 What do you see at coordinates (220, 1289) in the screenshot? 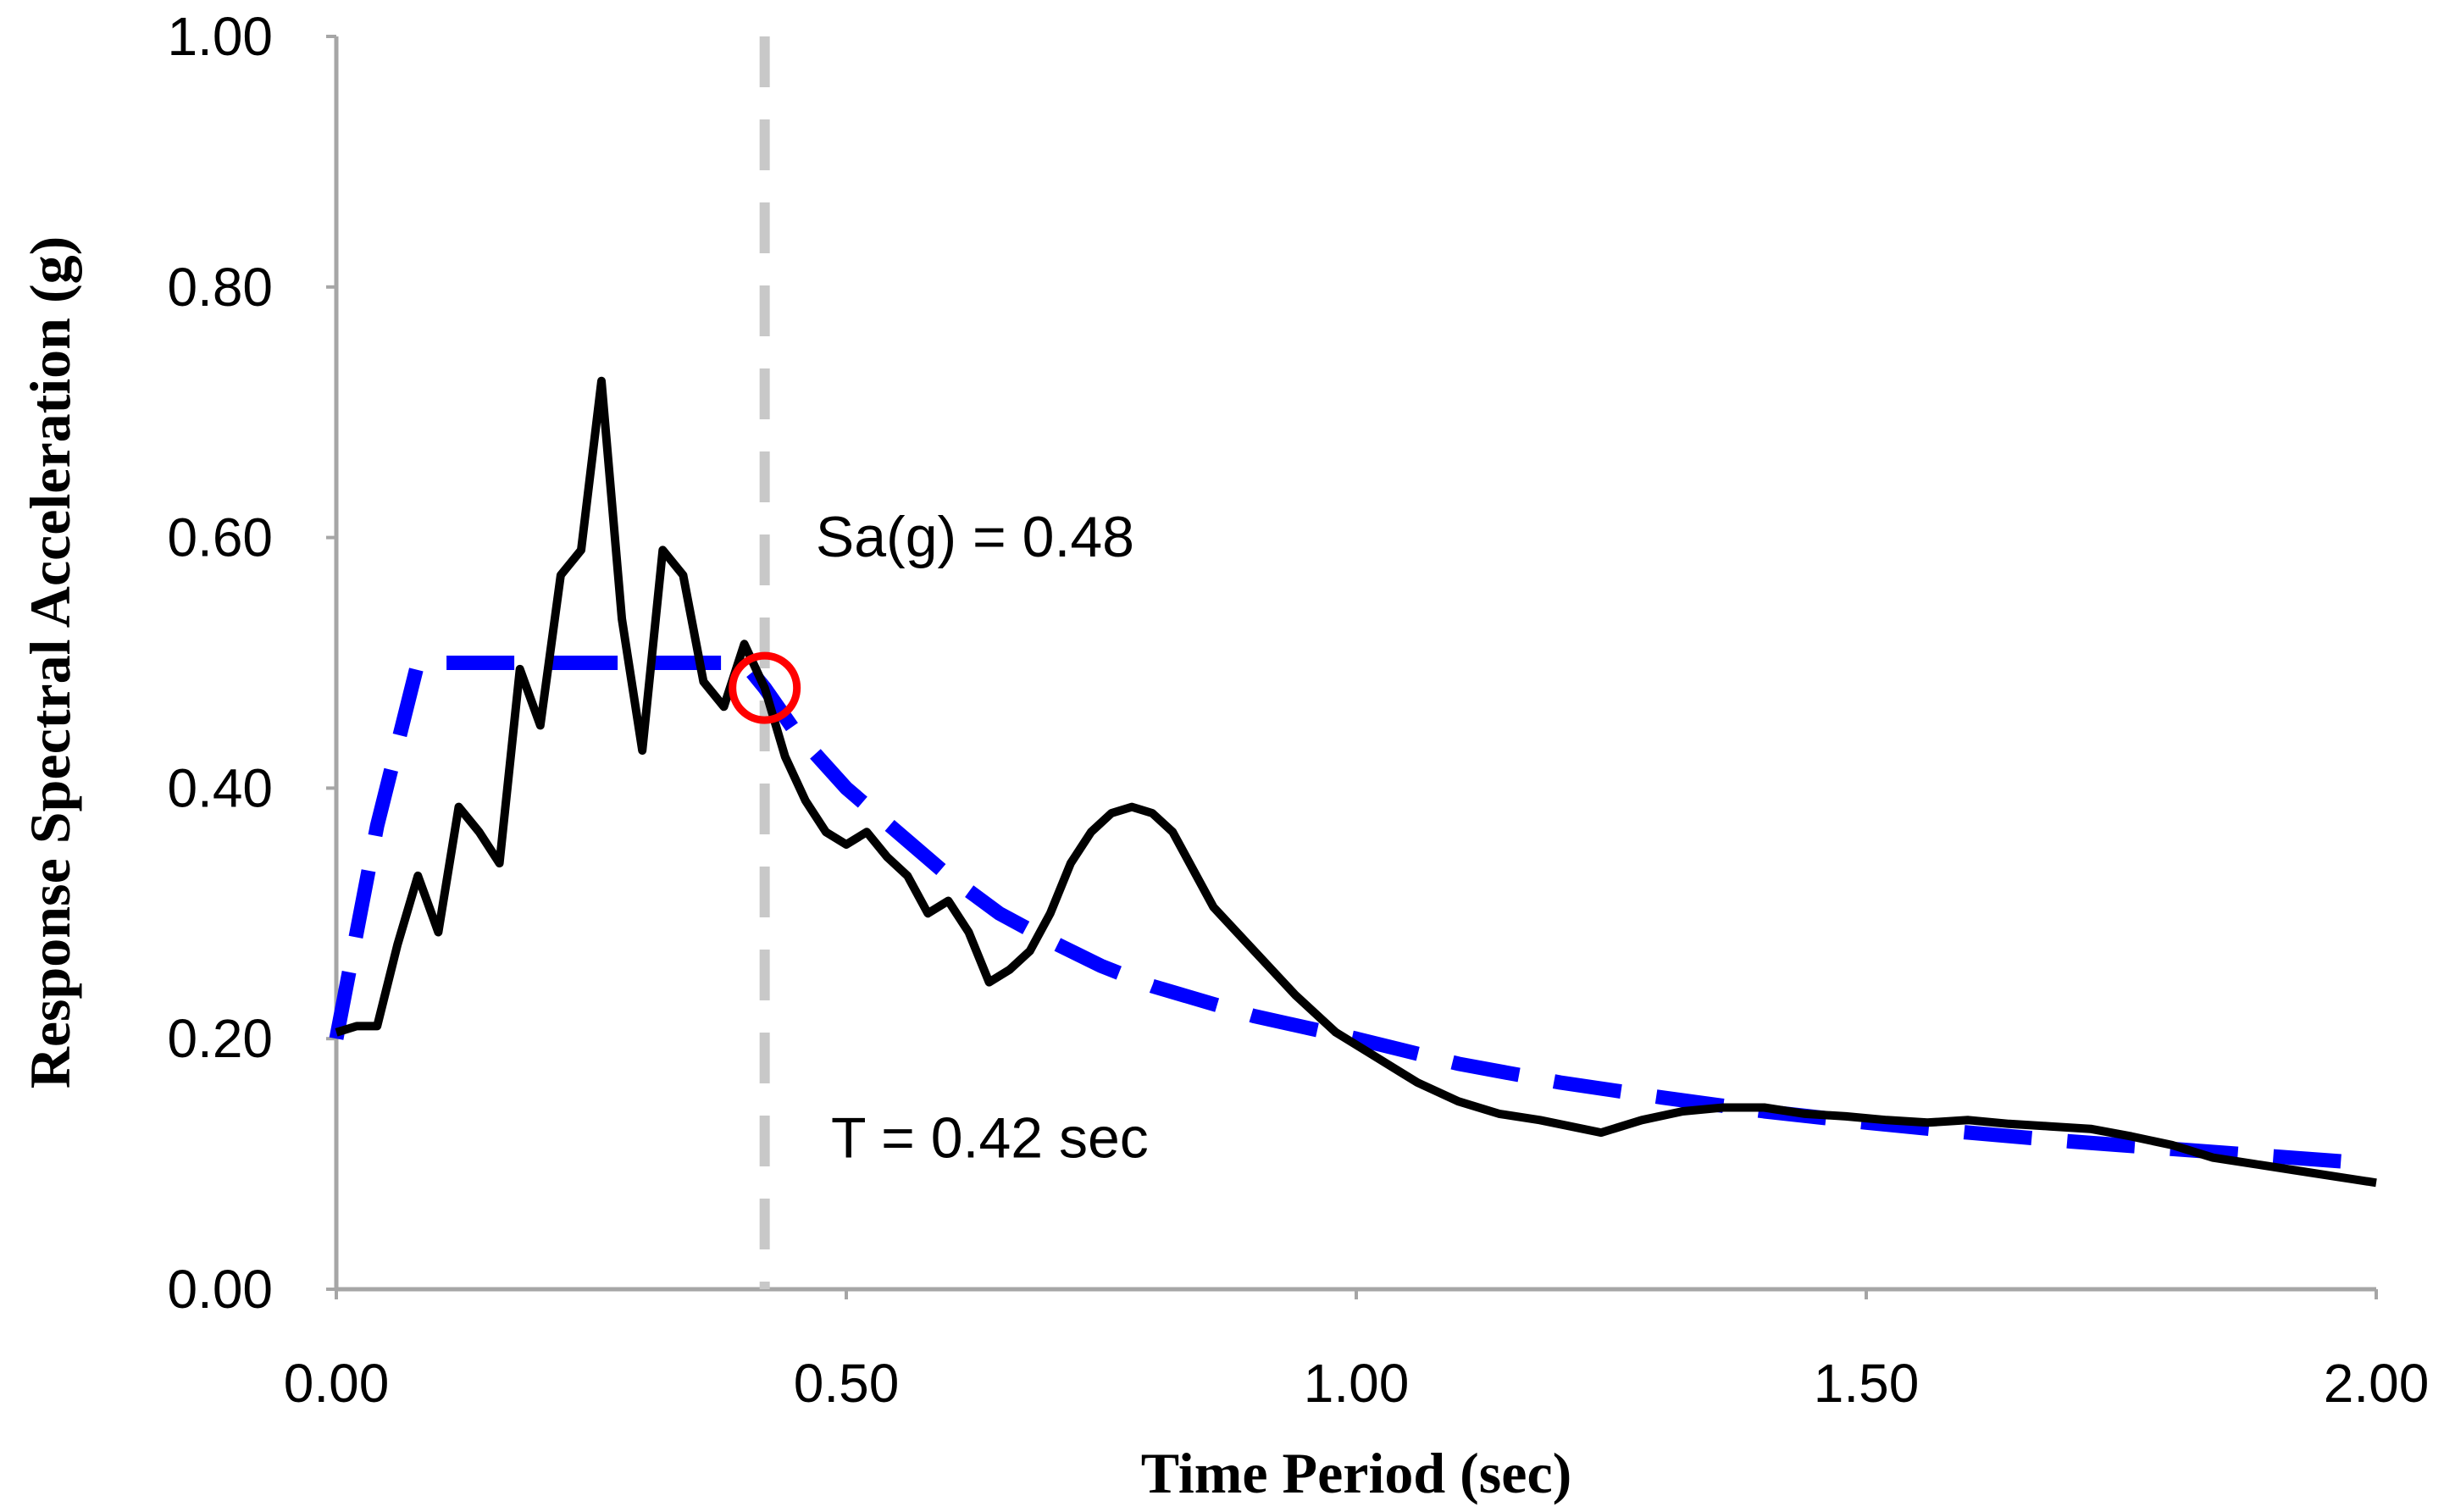
I see `y-tick-label: 0.00` at bounding box center [220, 1289].